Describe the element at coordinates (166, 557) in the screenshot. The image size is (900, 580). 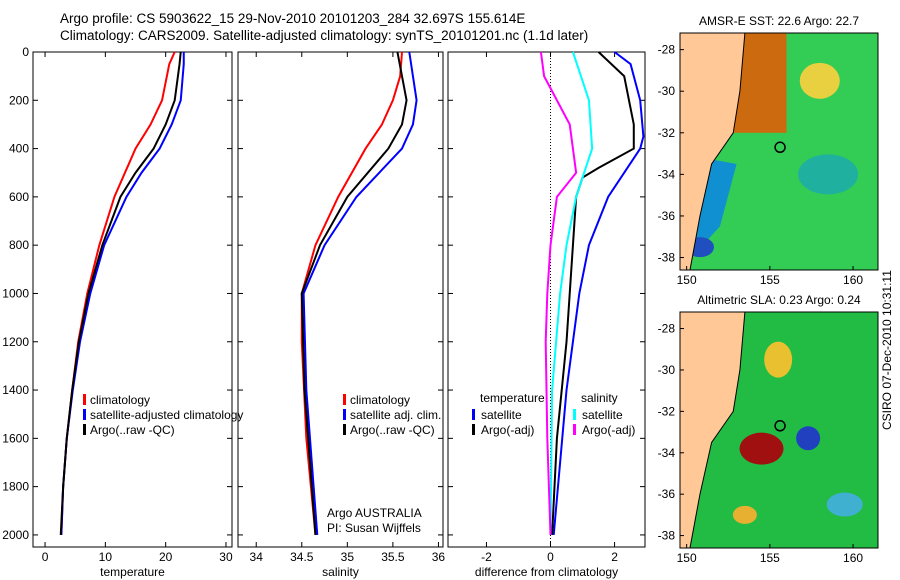
I see `x-tick-label: 20` at that location.